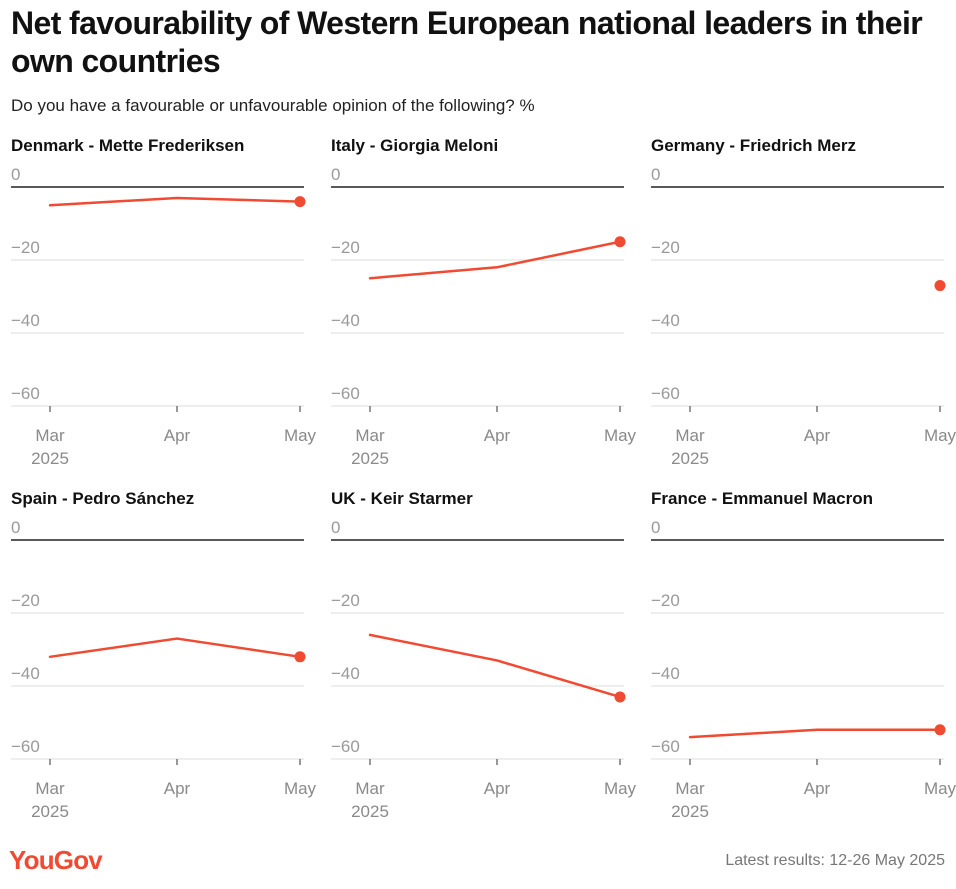  I want to click on panel-title: Germany - Friedrich Merz, so click(754, 145).